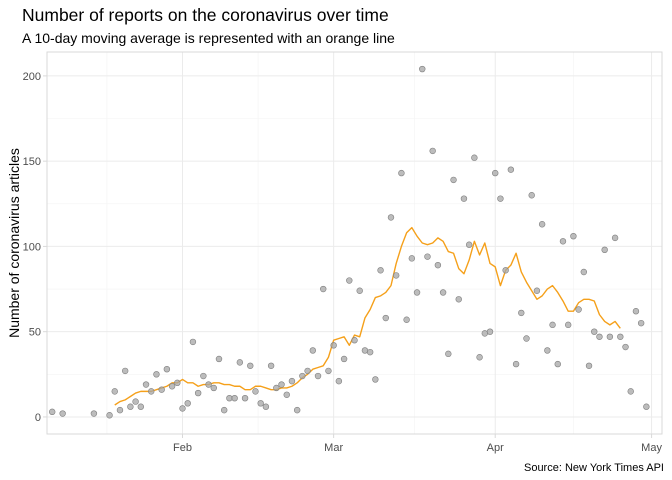 The width and height of the screenshot is (672, 480). I want to click on chart-caption: Source: New York Times API, so click(594, 468).